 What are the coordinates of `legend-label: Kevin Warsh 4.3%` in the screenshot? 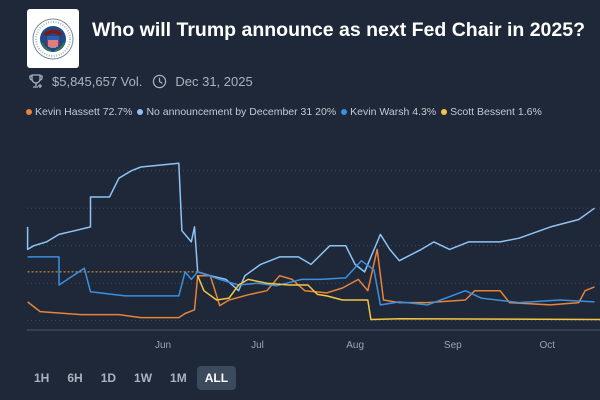 It's located at (393, 112).